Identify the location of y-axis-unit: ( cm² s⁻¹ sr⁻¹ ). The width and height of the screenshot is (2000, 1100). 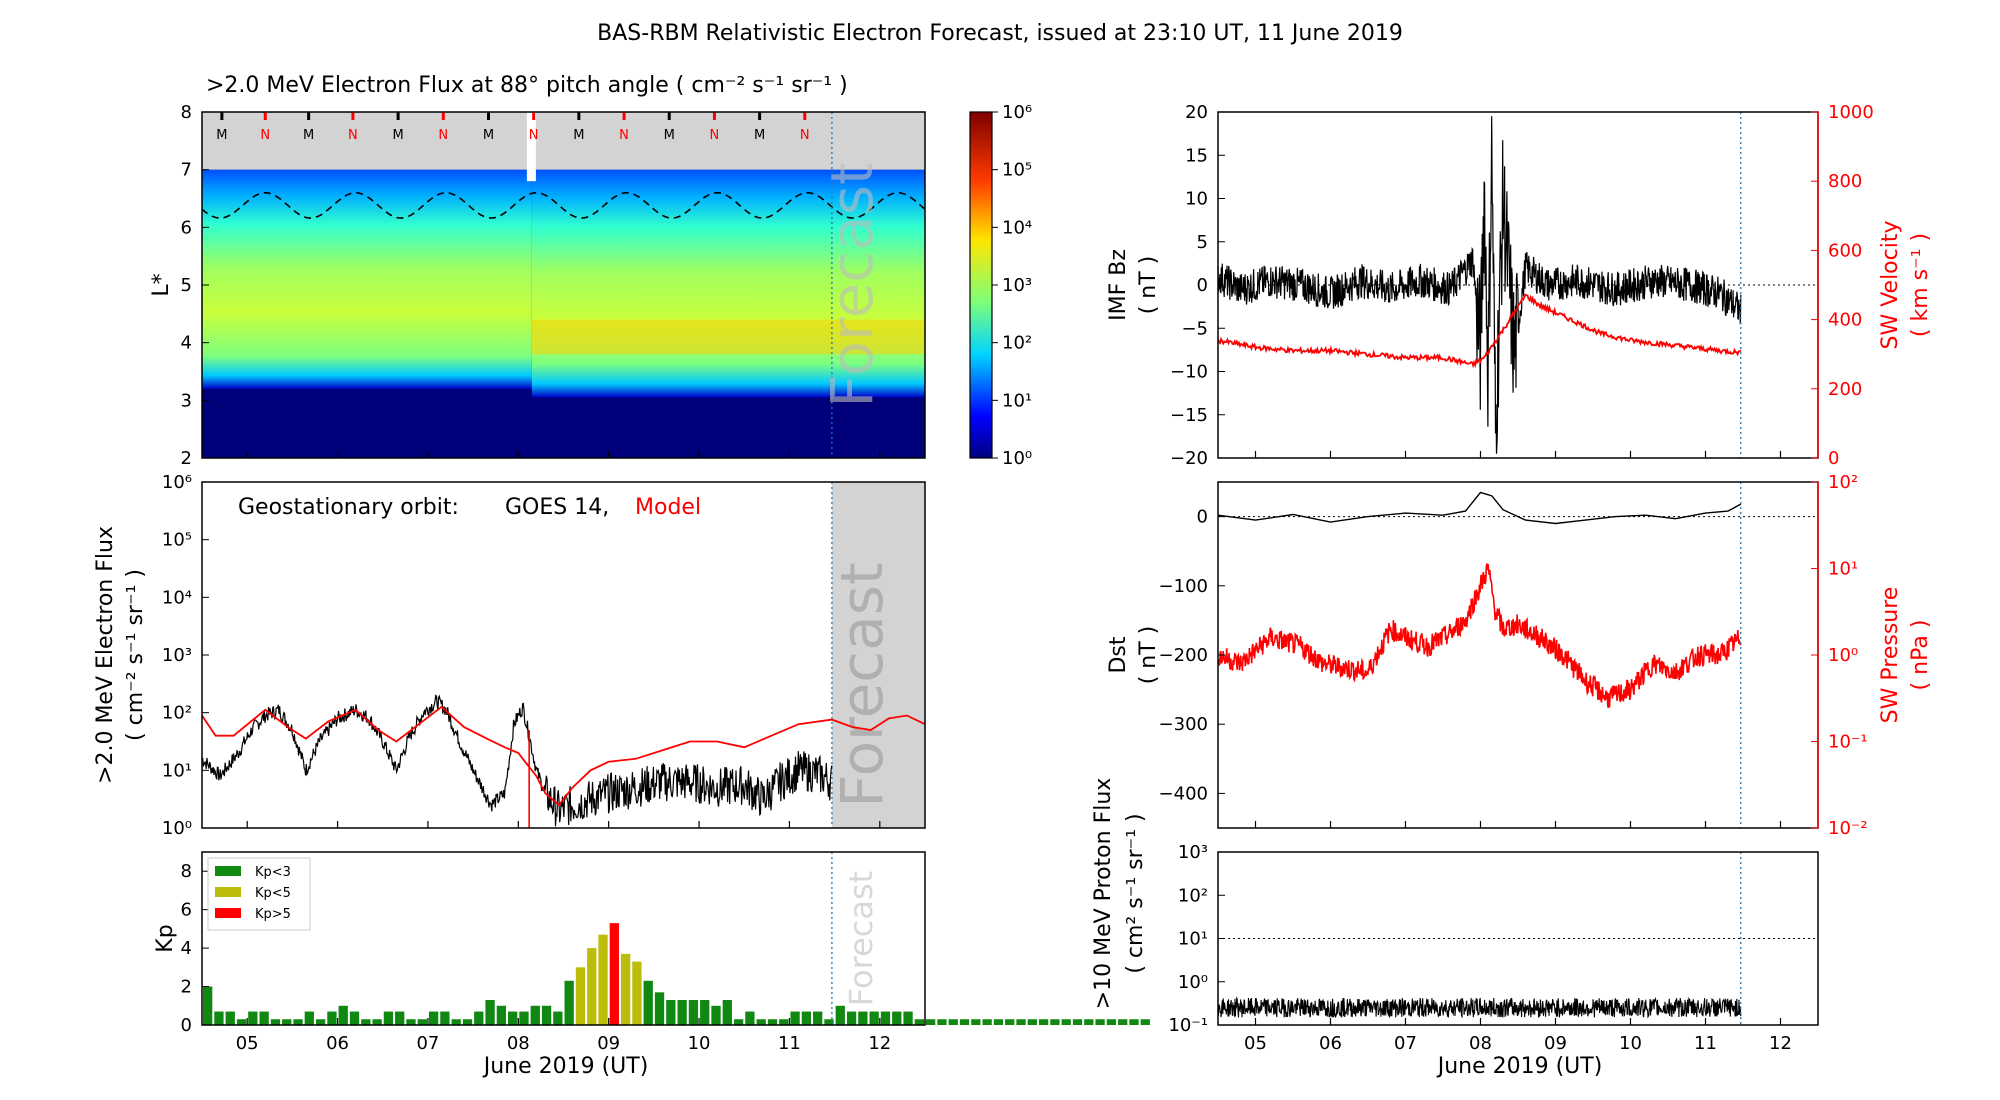
(1135, 893).